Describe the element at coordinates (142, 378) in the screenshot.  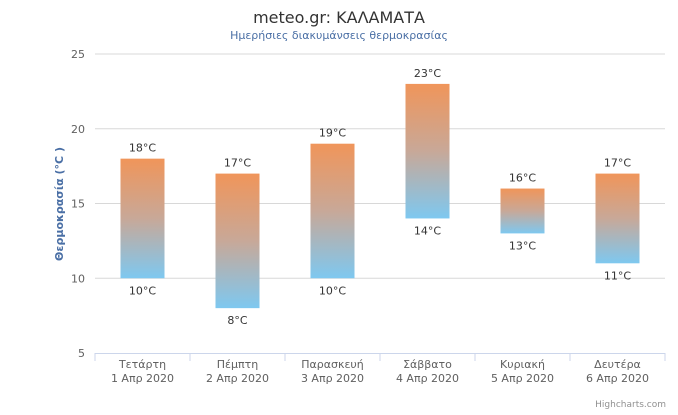
I see `x-tick-label-date: 1 Απρ 2020` at that location.